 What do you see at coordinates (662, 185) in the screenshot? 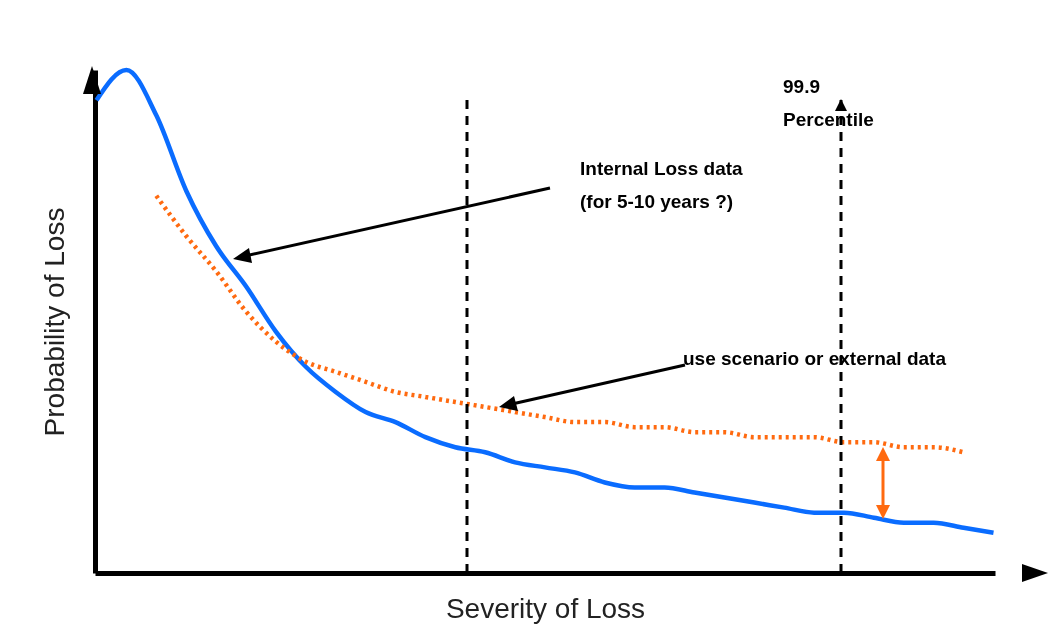
I see `annotation: Internal Loss data (for 5-10 years ?)` at bounding box center [662, 185].